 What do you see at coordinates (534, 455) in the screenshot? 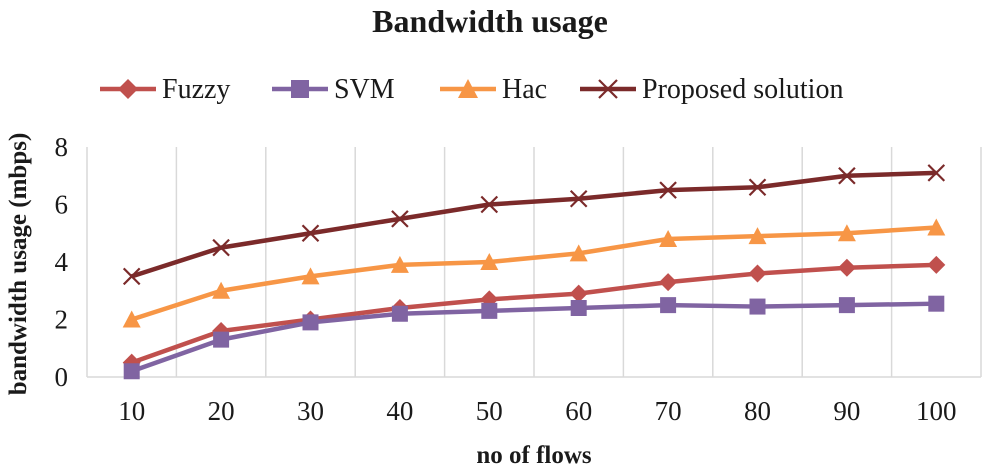
I see `x-axis-title: no of flows` at bounding box center [534, 455].